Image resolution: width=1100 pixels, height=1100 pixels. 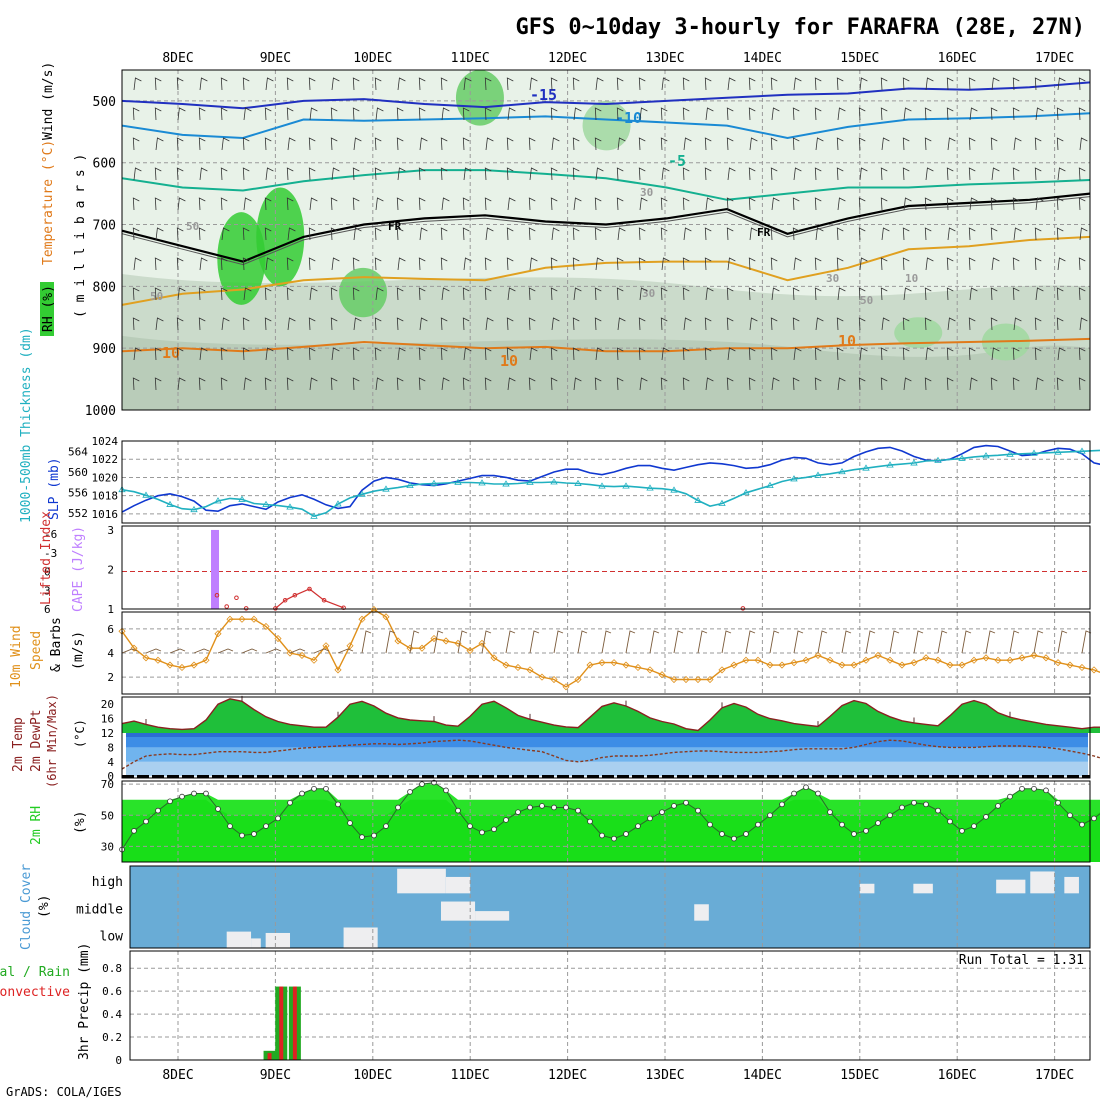 What do you see at coordinates (606, 231) in the screenshot?
I see `isotherm-freeze-shadow` at bounding box center [606, 231].